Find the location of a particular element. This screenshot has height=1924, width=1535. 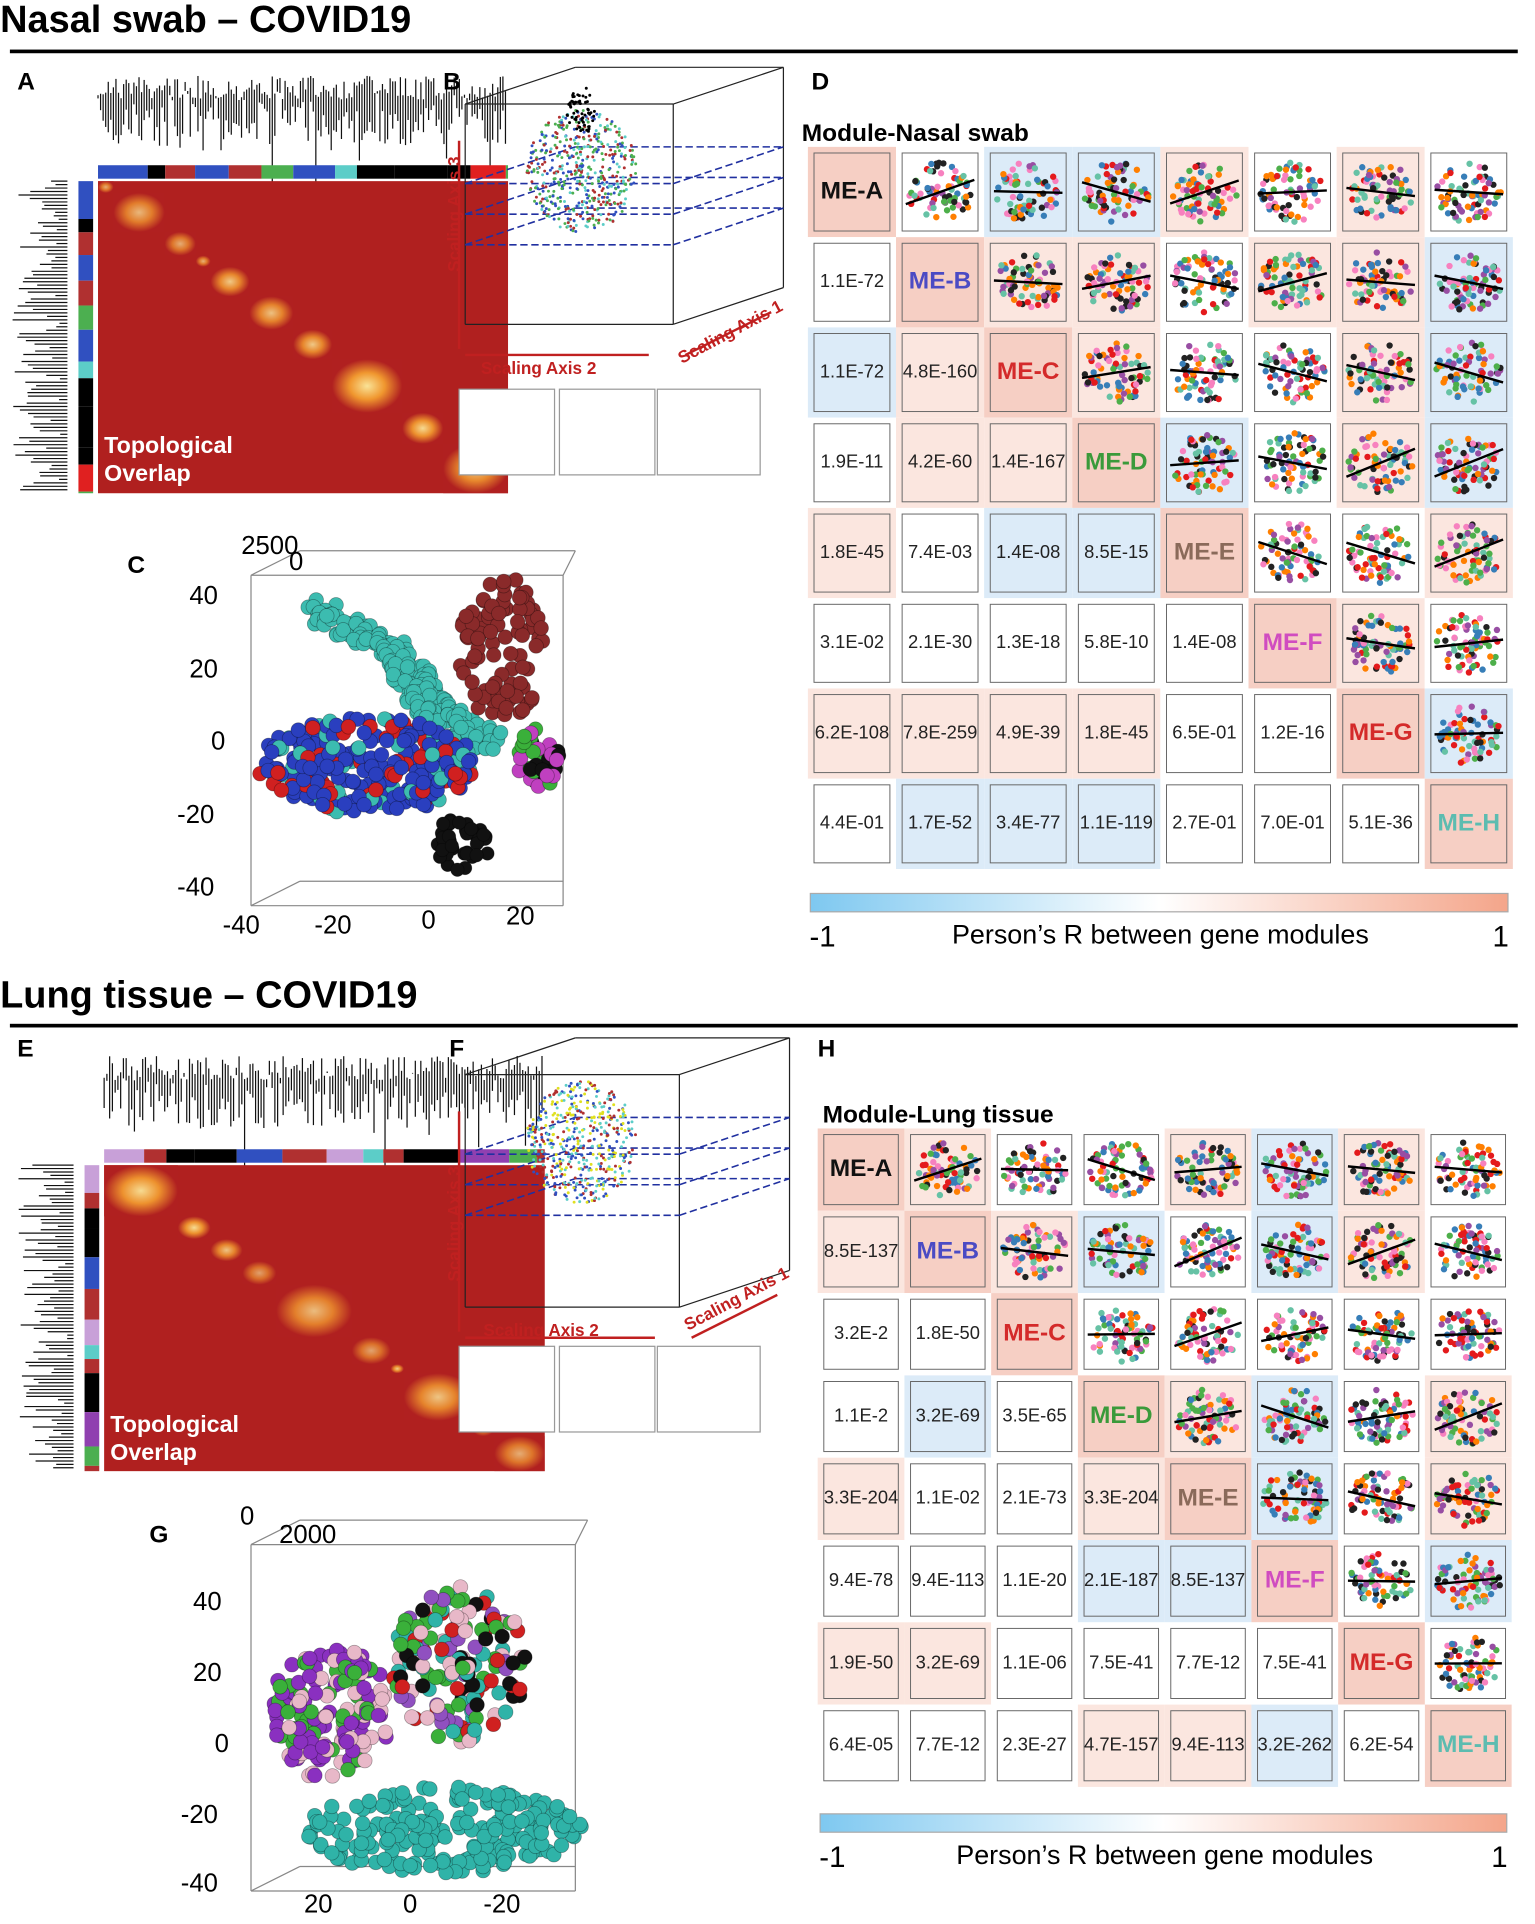

colorbar-max: 1 is located at coordinates (1500, 937).